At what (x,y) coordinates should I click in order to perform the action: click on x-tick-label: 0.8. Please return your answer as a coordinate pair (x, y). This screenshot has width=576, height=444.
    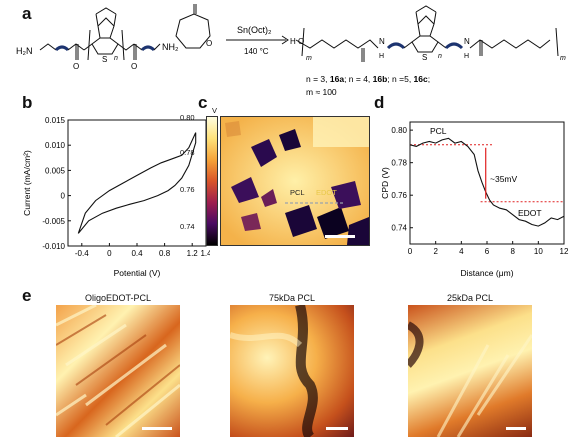
    Looking at the image, I should click on (165, 253).